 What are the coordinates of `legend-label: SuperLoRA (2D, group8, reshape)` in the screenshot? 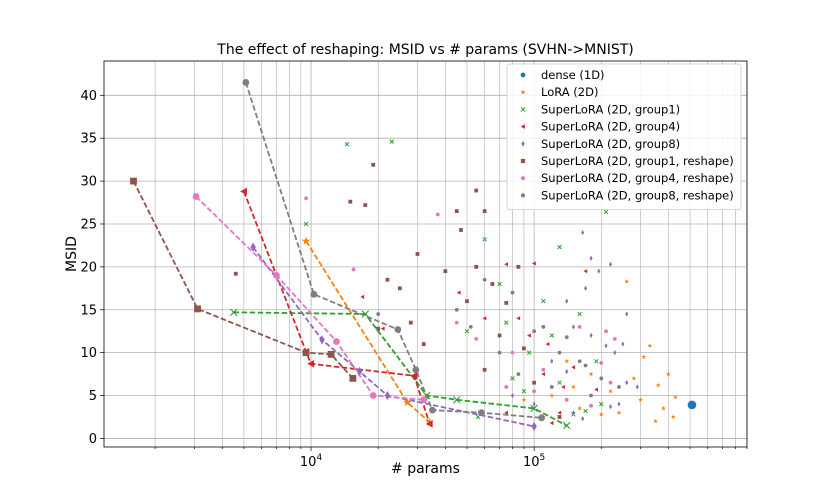 It's located at (637, 195).